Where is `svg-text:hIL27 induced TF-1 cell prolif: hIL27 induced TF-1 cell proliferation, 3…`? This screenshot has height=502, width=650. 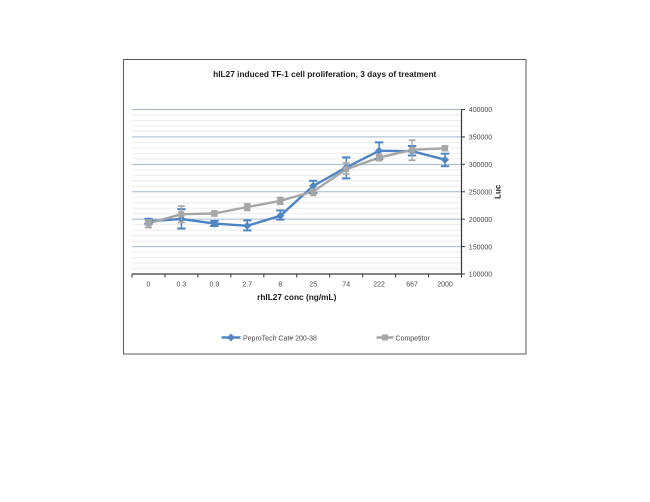
svg-text:hIL27 induced TF-1 cell prolif: hIL27 induced TF-1 cell proliferation, 3… is located at coordinates (324, 74).